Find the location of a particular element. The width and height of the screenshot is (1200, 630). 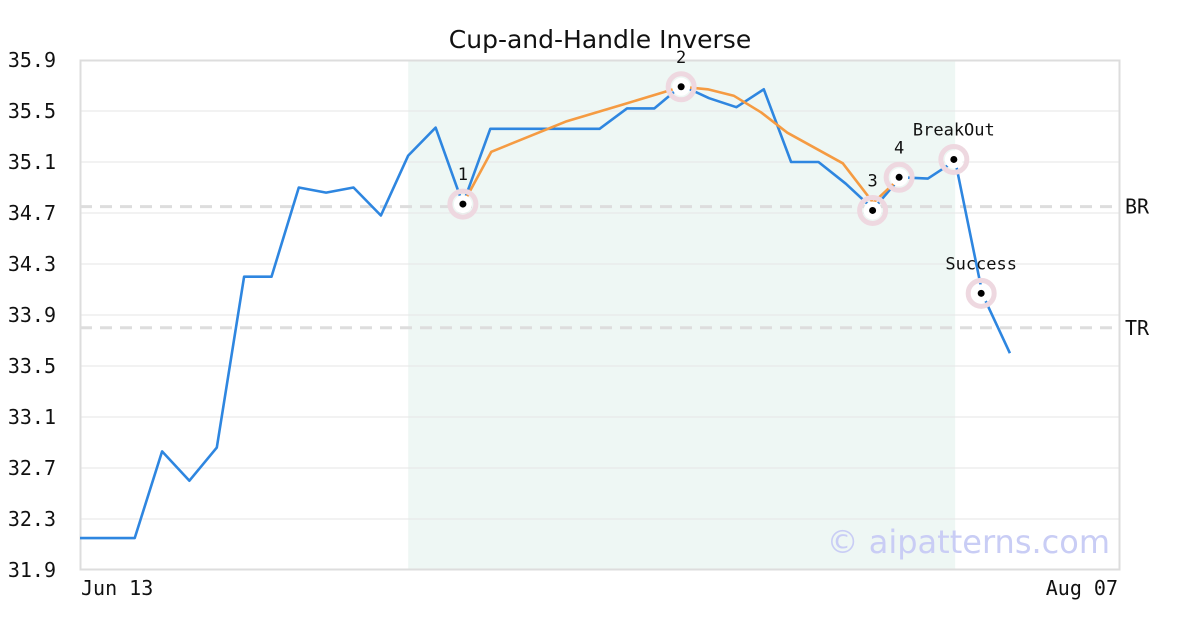

y-tick-label: 32.3 is located at coordinates (32, 519).